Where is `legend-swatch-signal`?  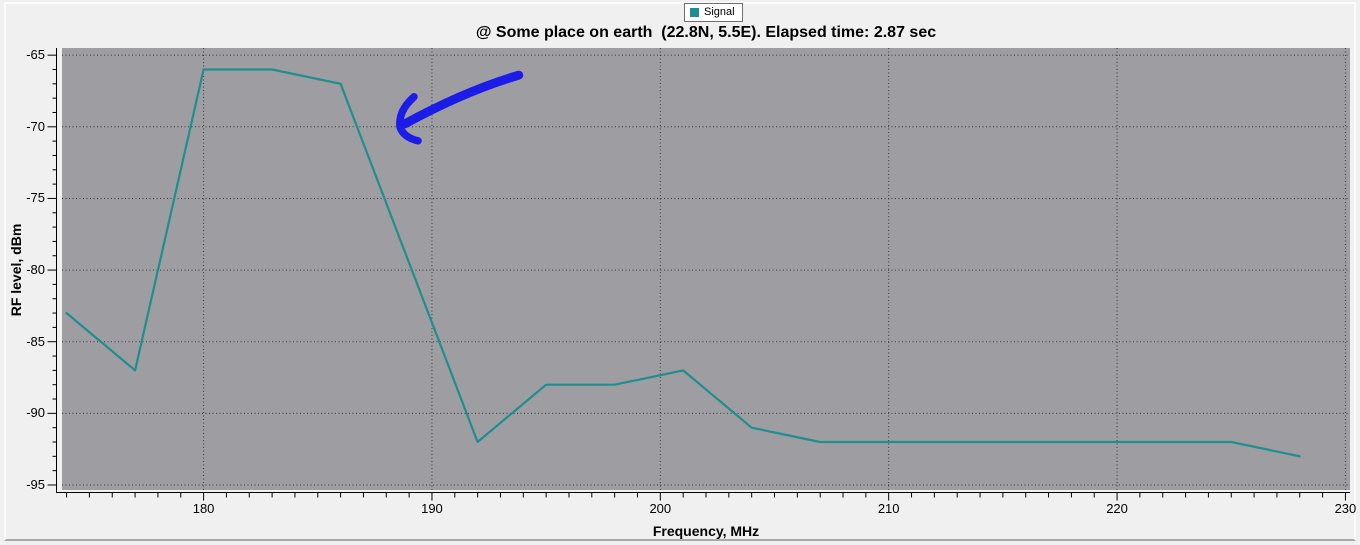
legend-swatch-signal is located at coordinates (694, 12).